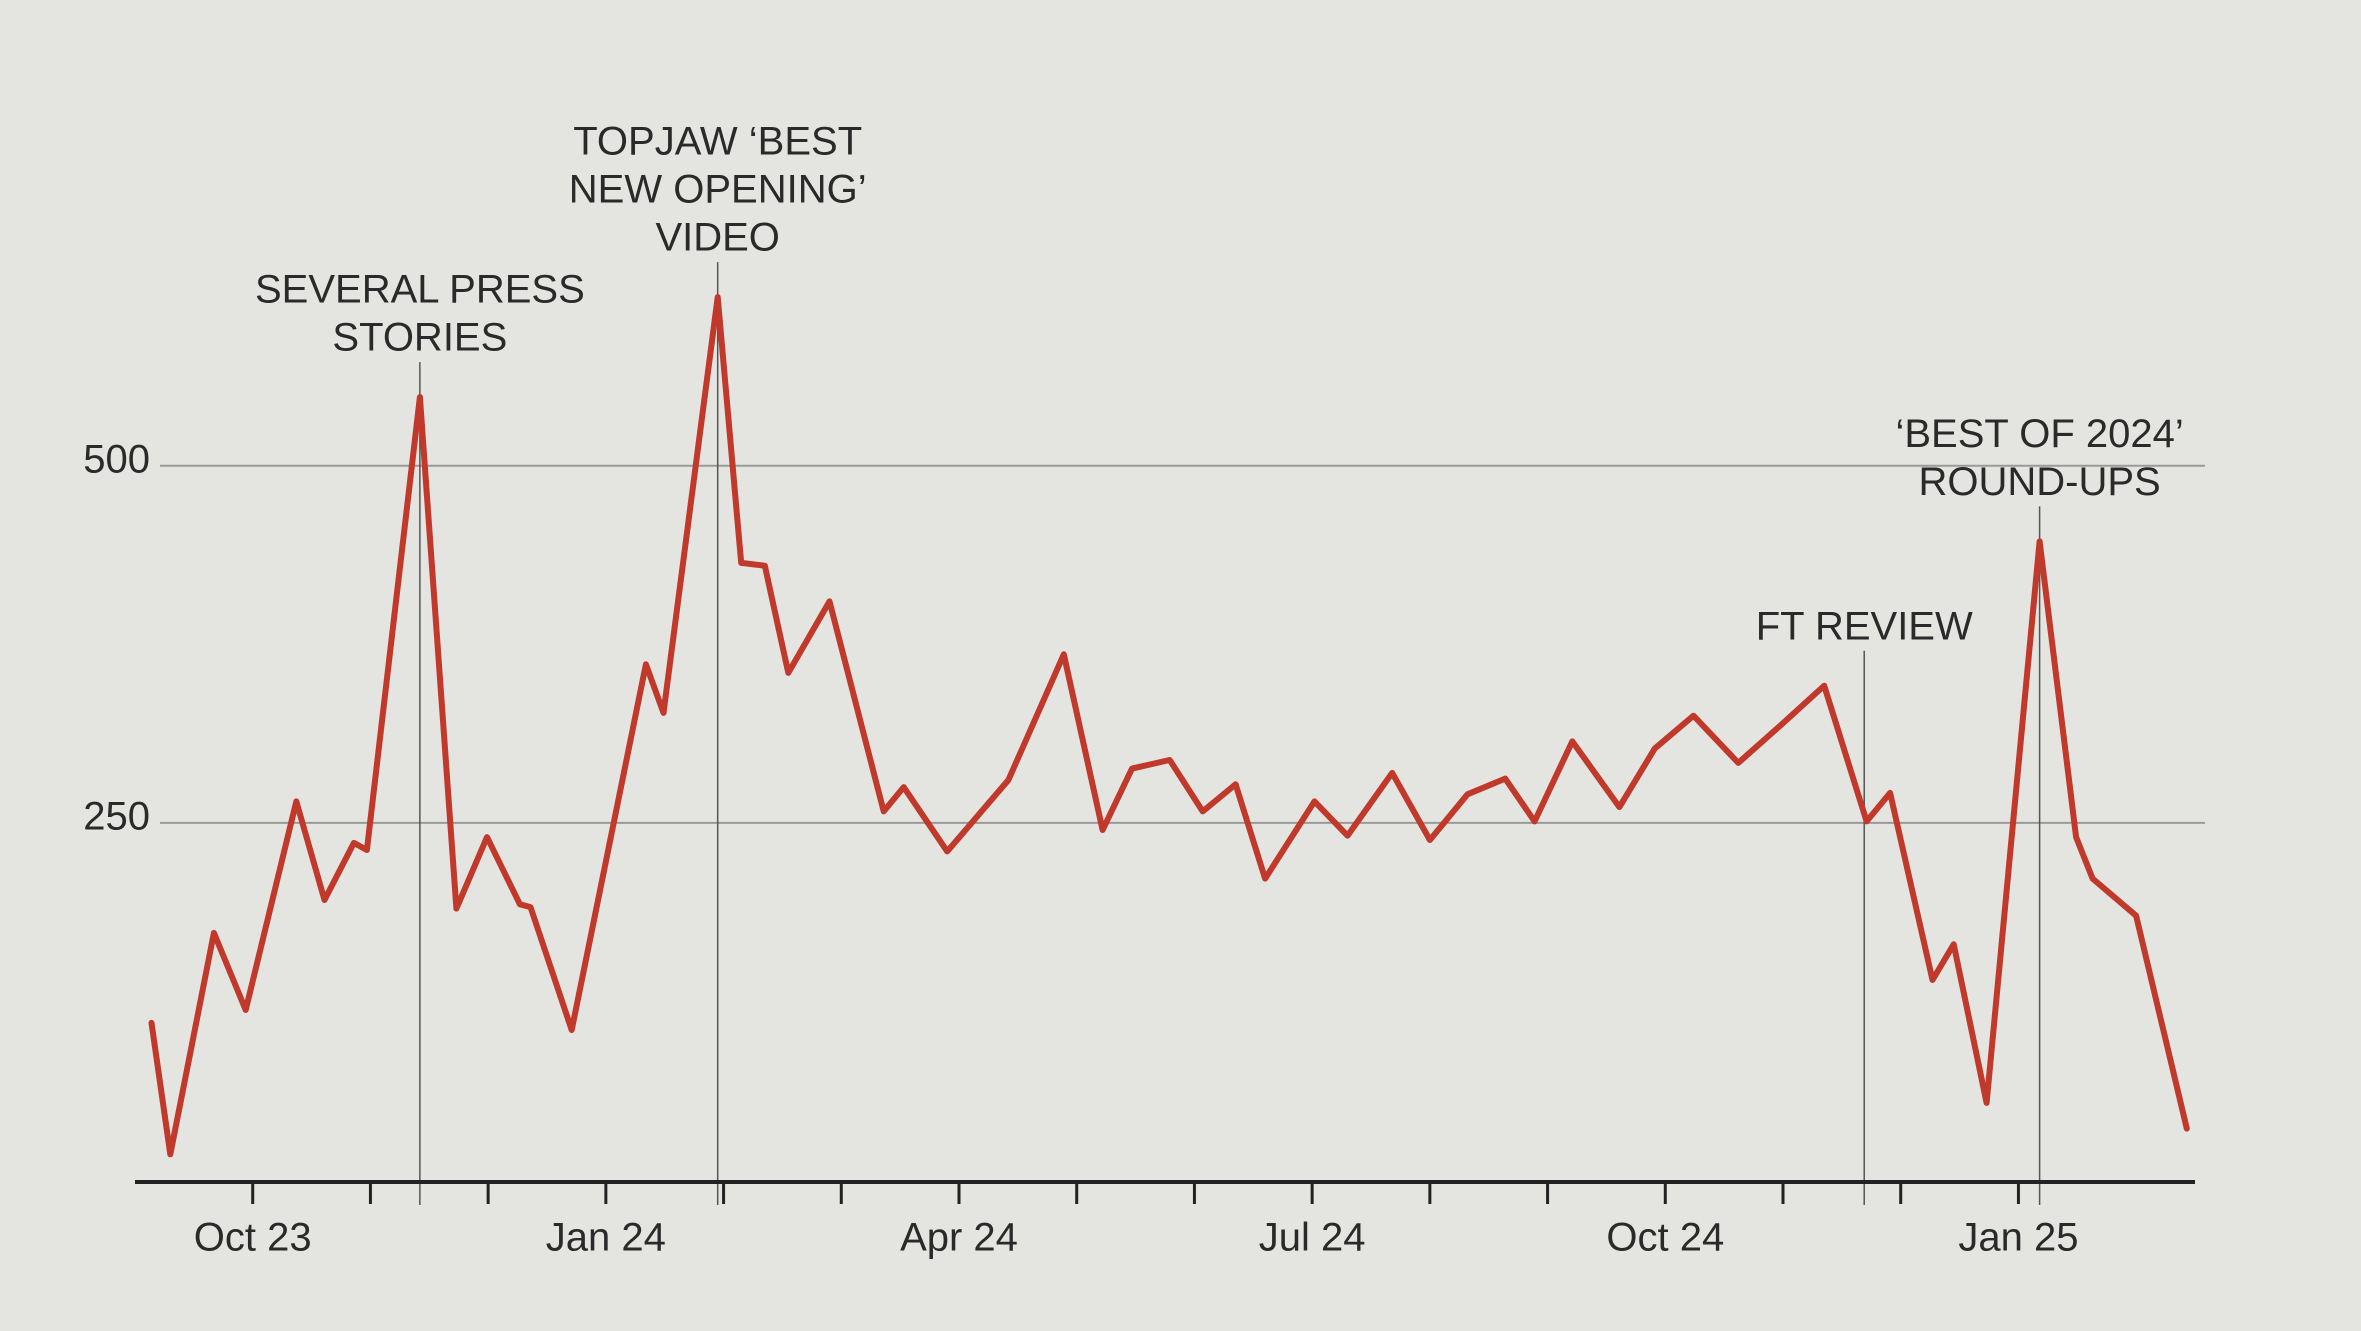 Image resolution: width=2361 pixels, height=1331 pixels. What do you see at coordinates (1312, 1238) in the screenshot?
I see `x-tick-label: Jul 24` at bounding box center [1312, 1238].